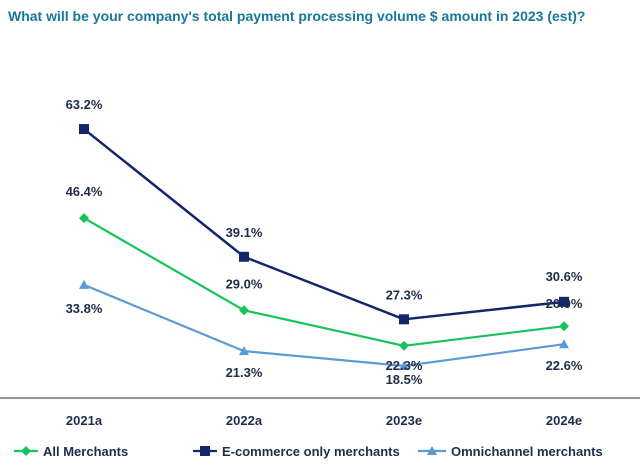 This screenshot has width=640, height=476. What do you see at coordinates (84, 191) in the screenshot?
I see `data-label-0-0: 46.4%` at bounding box center [84, 191].